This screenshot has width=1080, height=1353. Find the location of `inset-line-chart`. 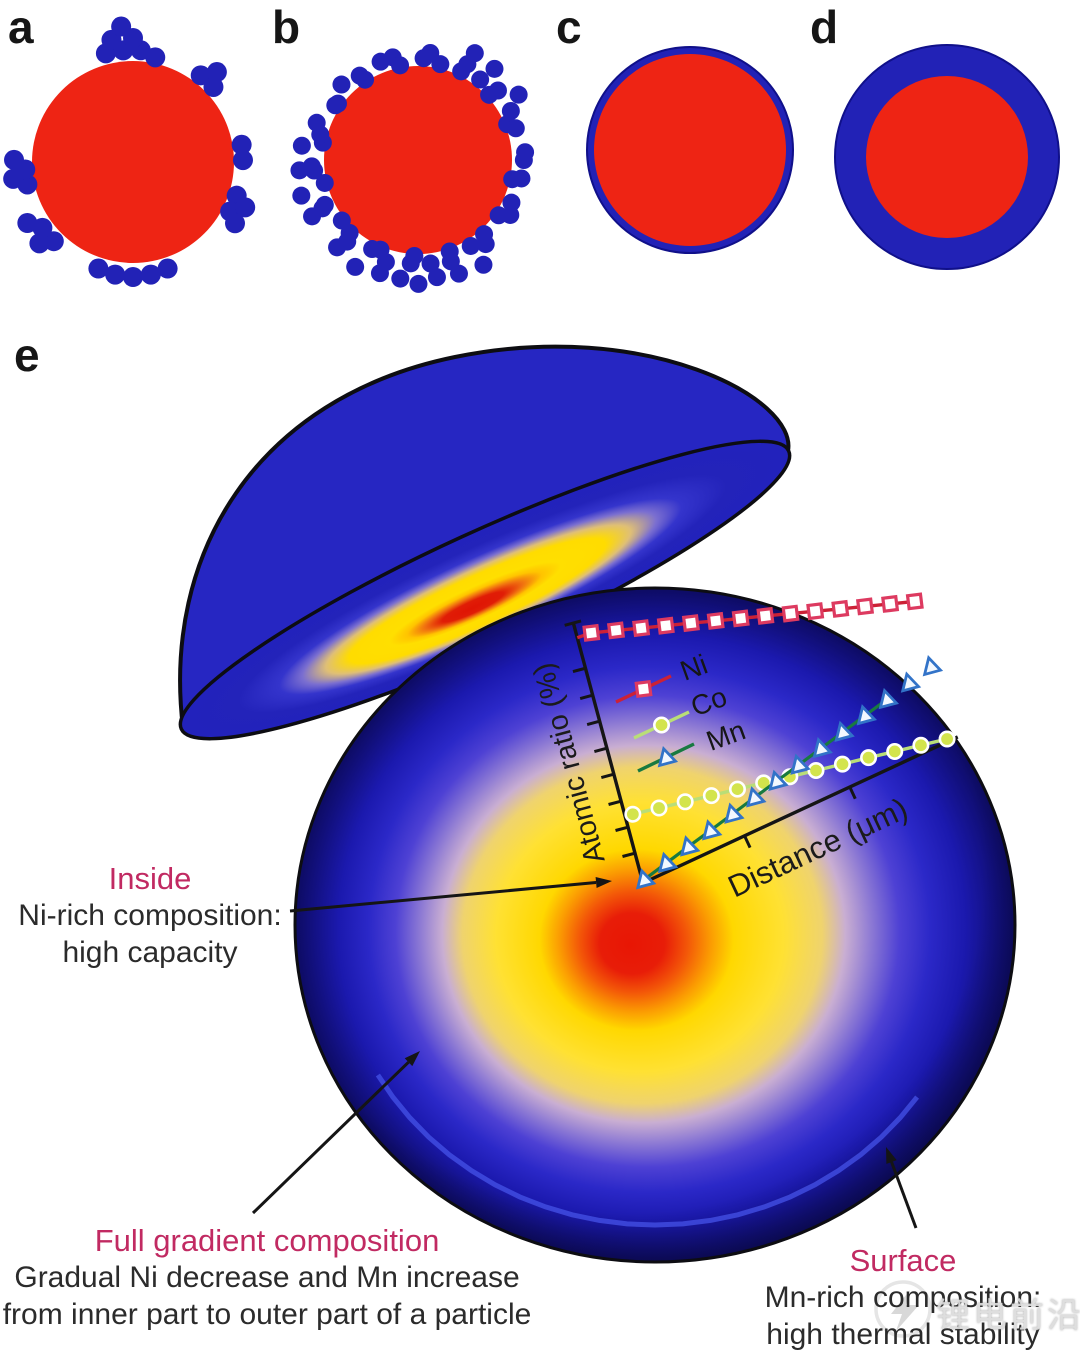

inset-line-chart is located at coordinates (761, 741).